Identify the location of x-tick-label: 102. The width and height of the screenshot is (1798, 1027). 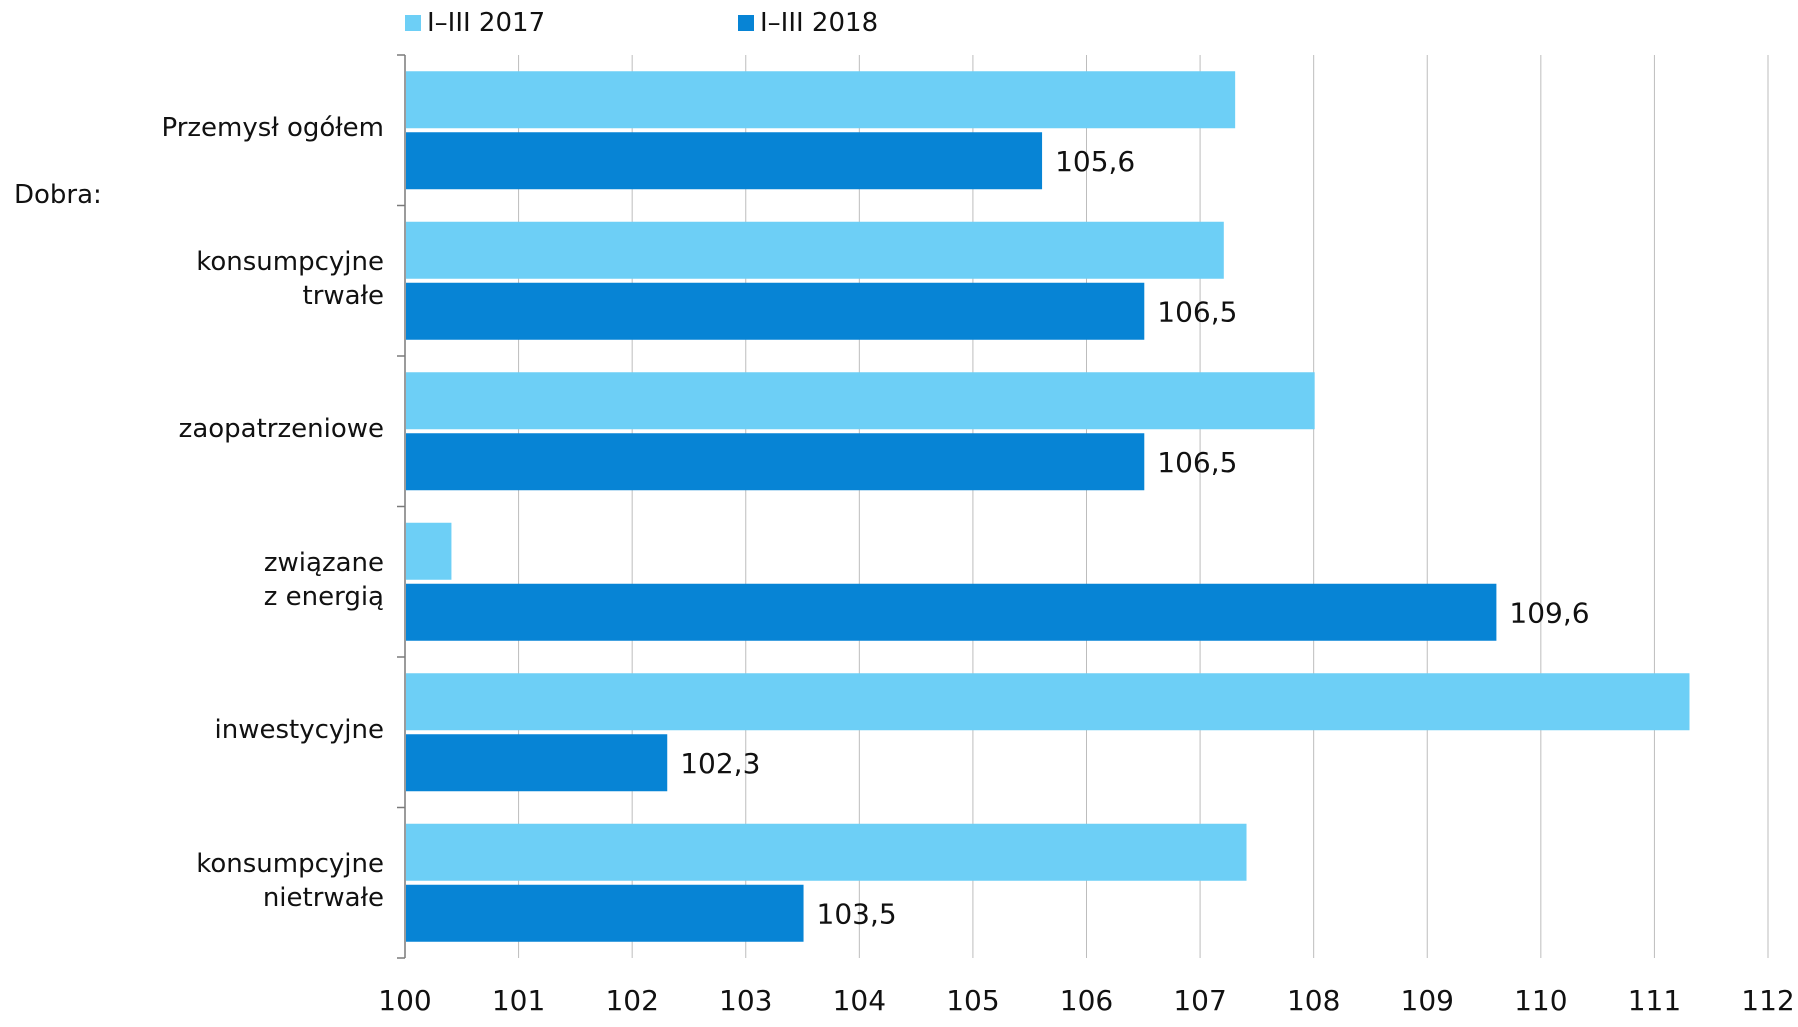
(631, 1000).